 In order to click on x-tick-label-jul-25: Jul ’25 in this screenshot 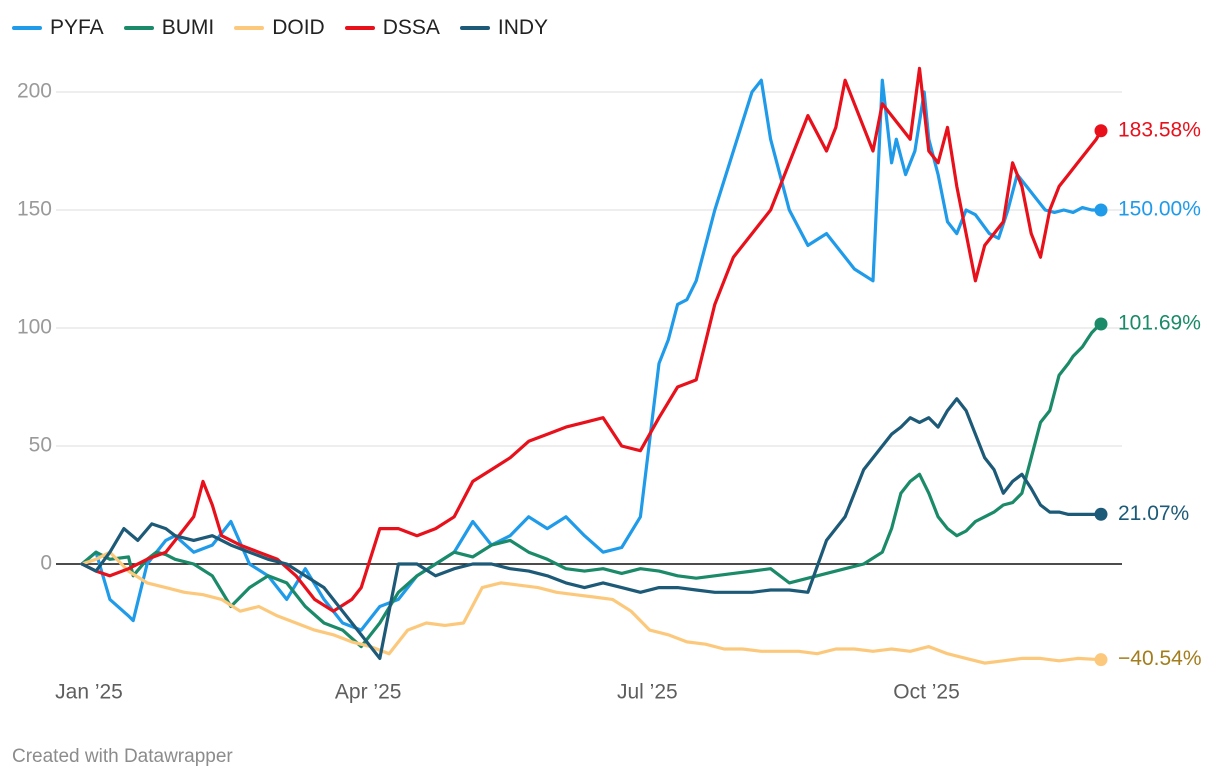, I will do `click(647, 692)`.